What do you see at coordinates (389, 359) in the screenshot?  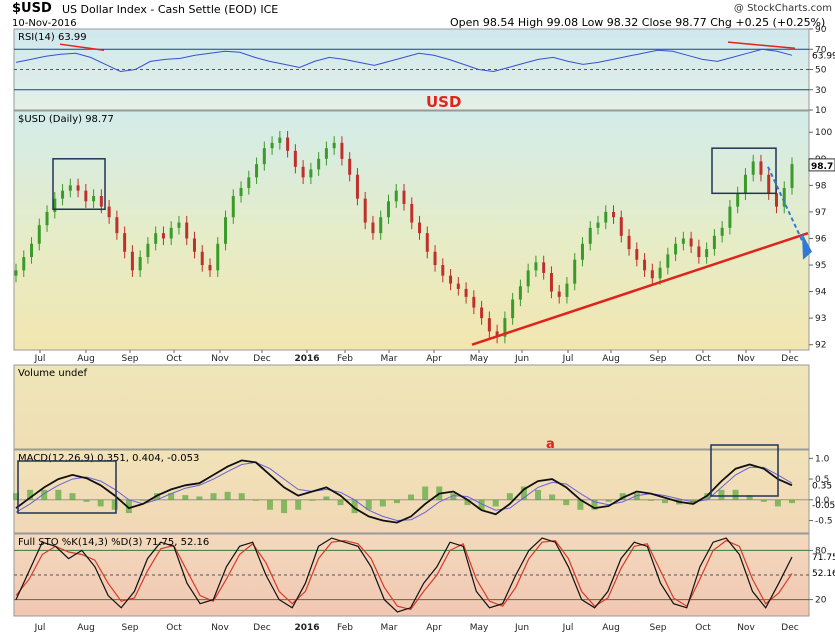 I see `price-x-label: Mar` at bounding box center [389, 359].